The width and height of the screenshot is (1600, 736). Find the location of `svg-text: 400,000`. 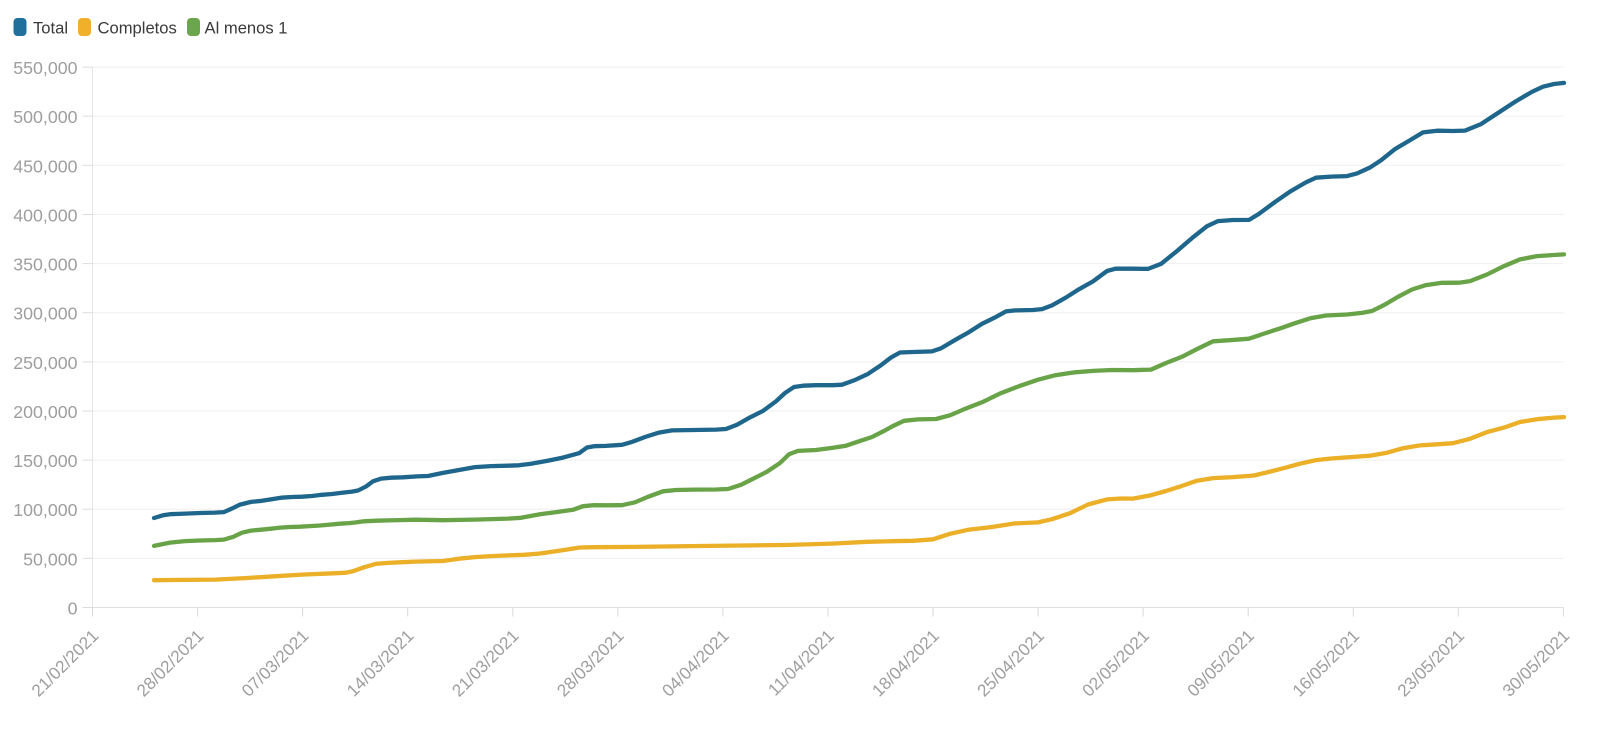

svg-text: 400,000 is located at coordinates (45, 216).